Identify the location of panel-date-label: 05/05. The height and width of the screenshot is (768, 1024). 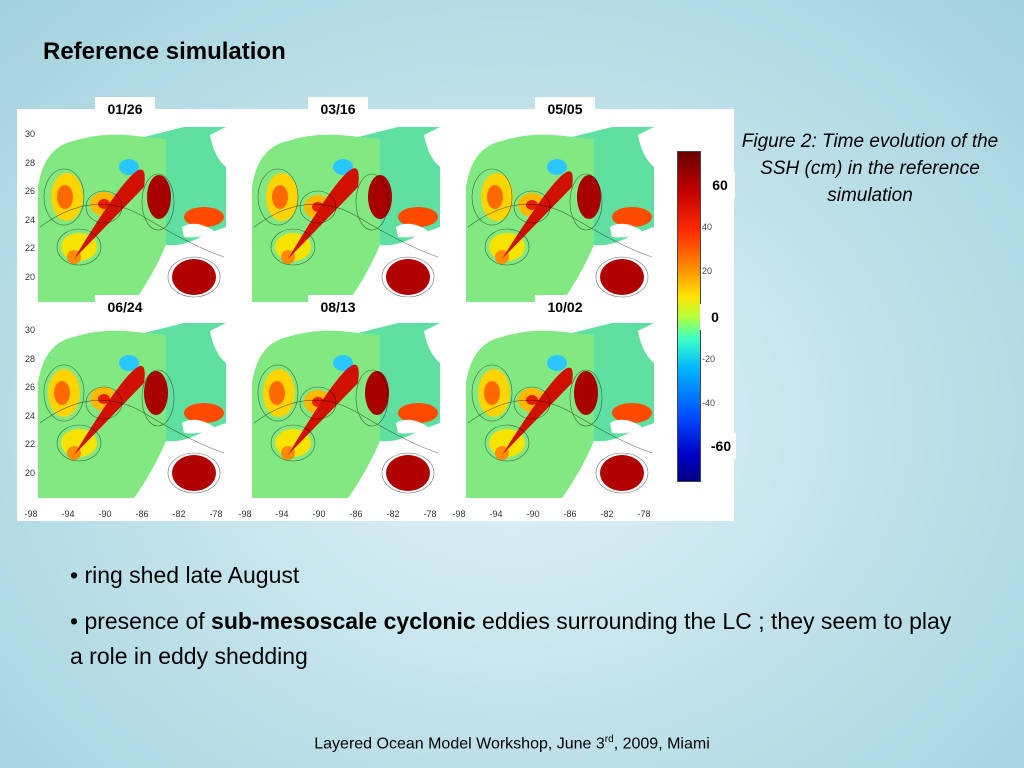
(565, 109).